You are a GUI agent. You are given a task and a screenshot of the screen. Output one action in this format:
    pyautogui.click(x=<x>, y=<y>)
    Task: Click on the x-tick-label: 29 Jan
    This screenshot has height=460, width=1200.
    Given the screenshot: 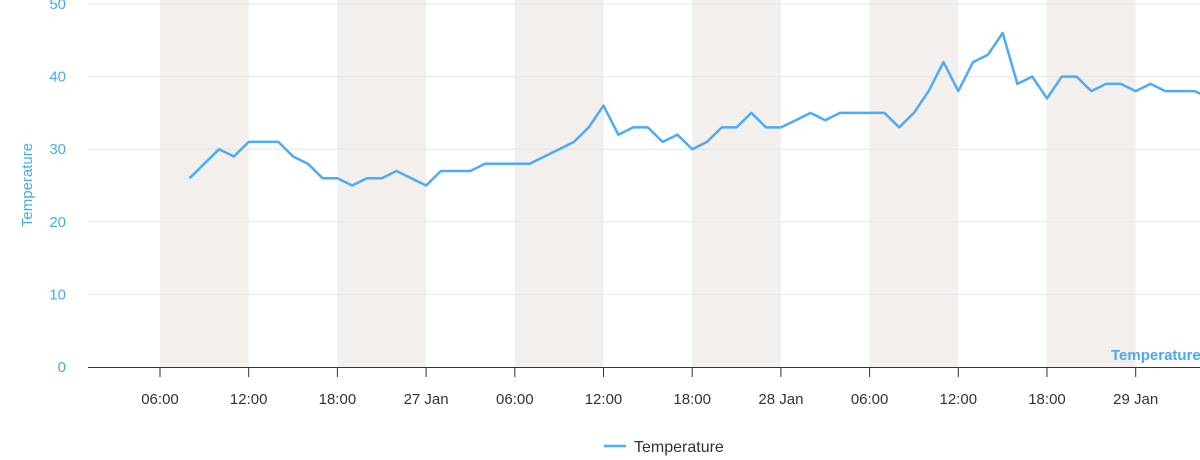 What is the action you would take?
    pyautogui.click(x=1135, y=399)
    